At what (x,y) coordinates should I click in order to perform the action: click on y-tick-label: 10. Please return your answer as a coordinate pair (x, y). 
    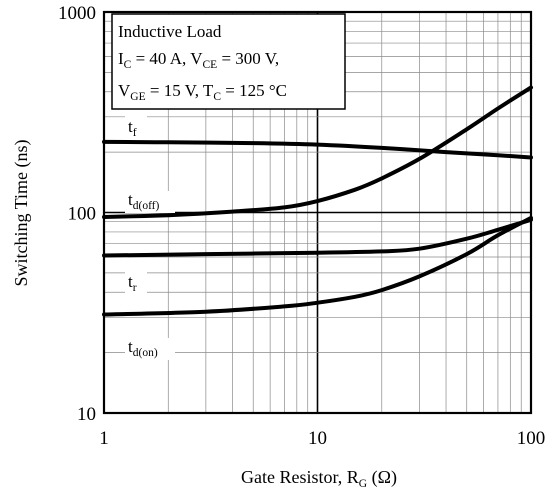
    Looking at the image, I should click on (86, 414).